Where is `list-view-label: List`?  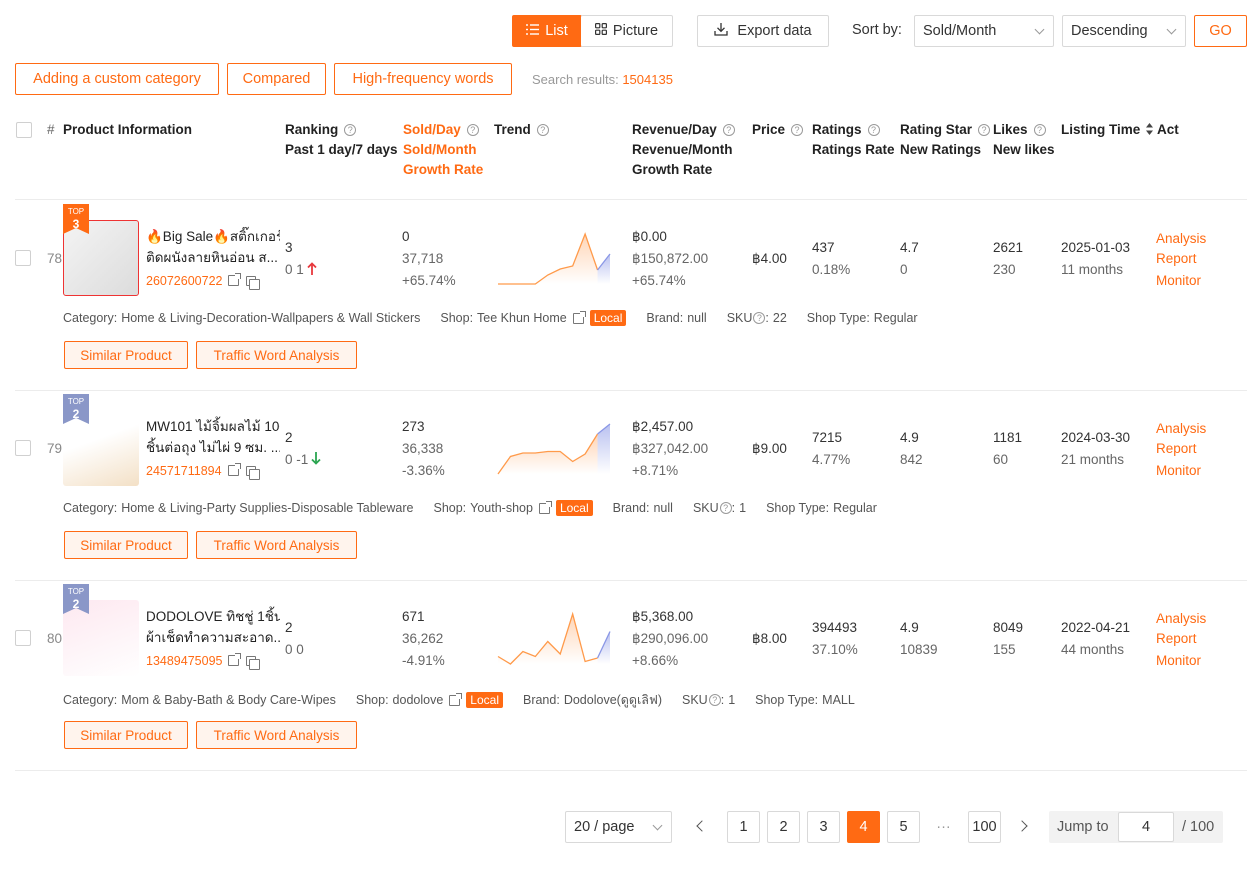
list-view-label: List is located at coordinates (556, 31).